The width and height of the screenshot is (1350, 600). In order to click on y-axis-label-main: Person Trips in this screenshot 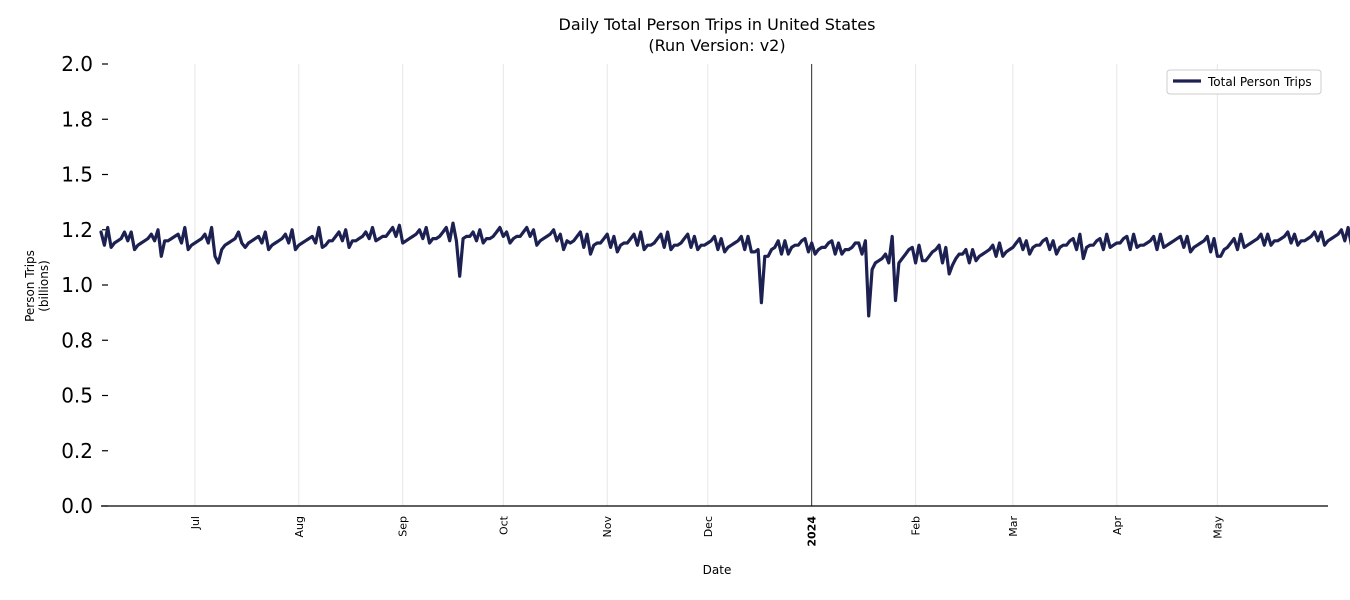, I will do `click(30, 286)`.